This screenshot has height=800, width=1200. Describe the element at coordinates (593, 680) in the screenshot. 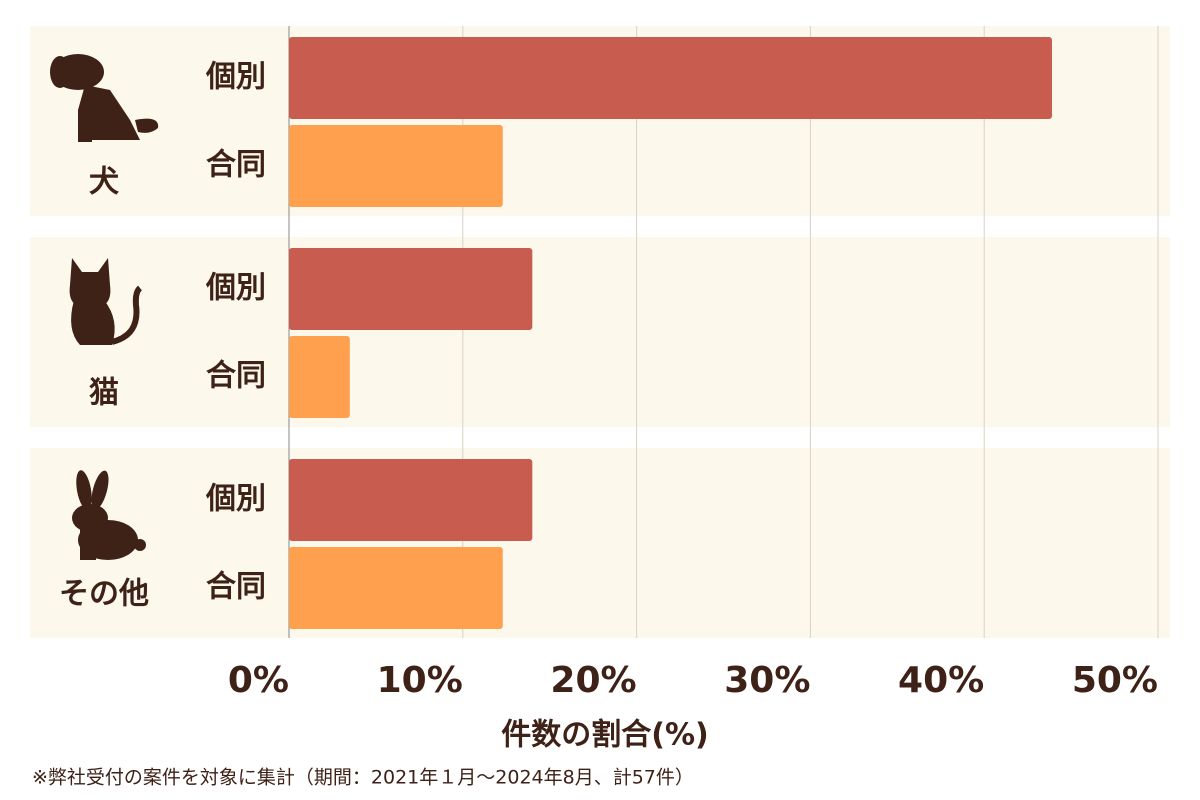

I see `x-tick-label: 20%` at that location.